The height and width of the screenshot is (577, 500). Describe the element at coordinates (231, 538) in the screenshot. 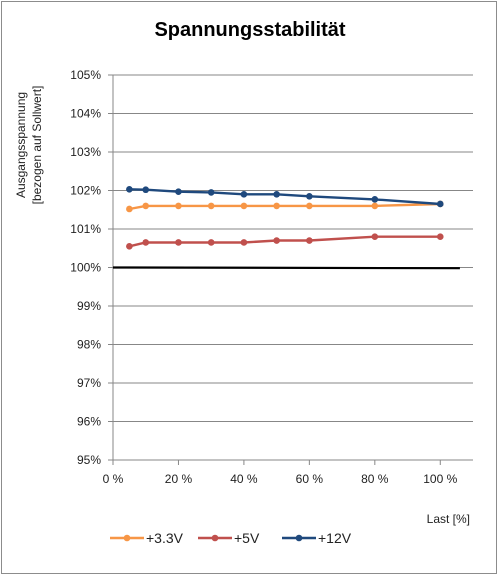

I see `legend: +3.3V +5V +12V` at that location.